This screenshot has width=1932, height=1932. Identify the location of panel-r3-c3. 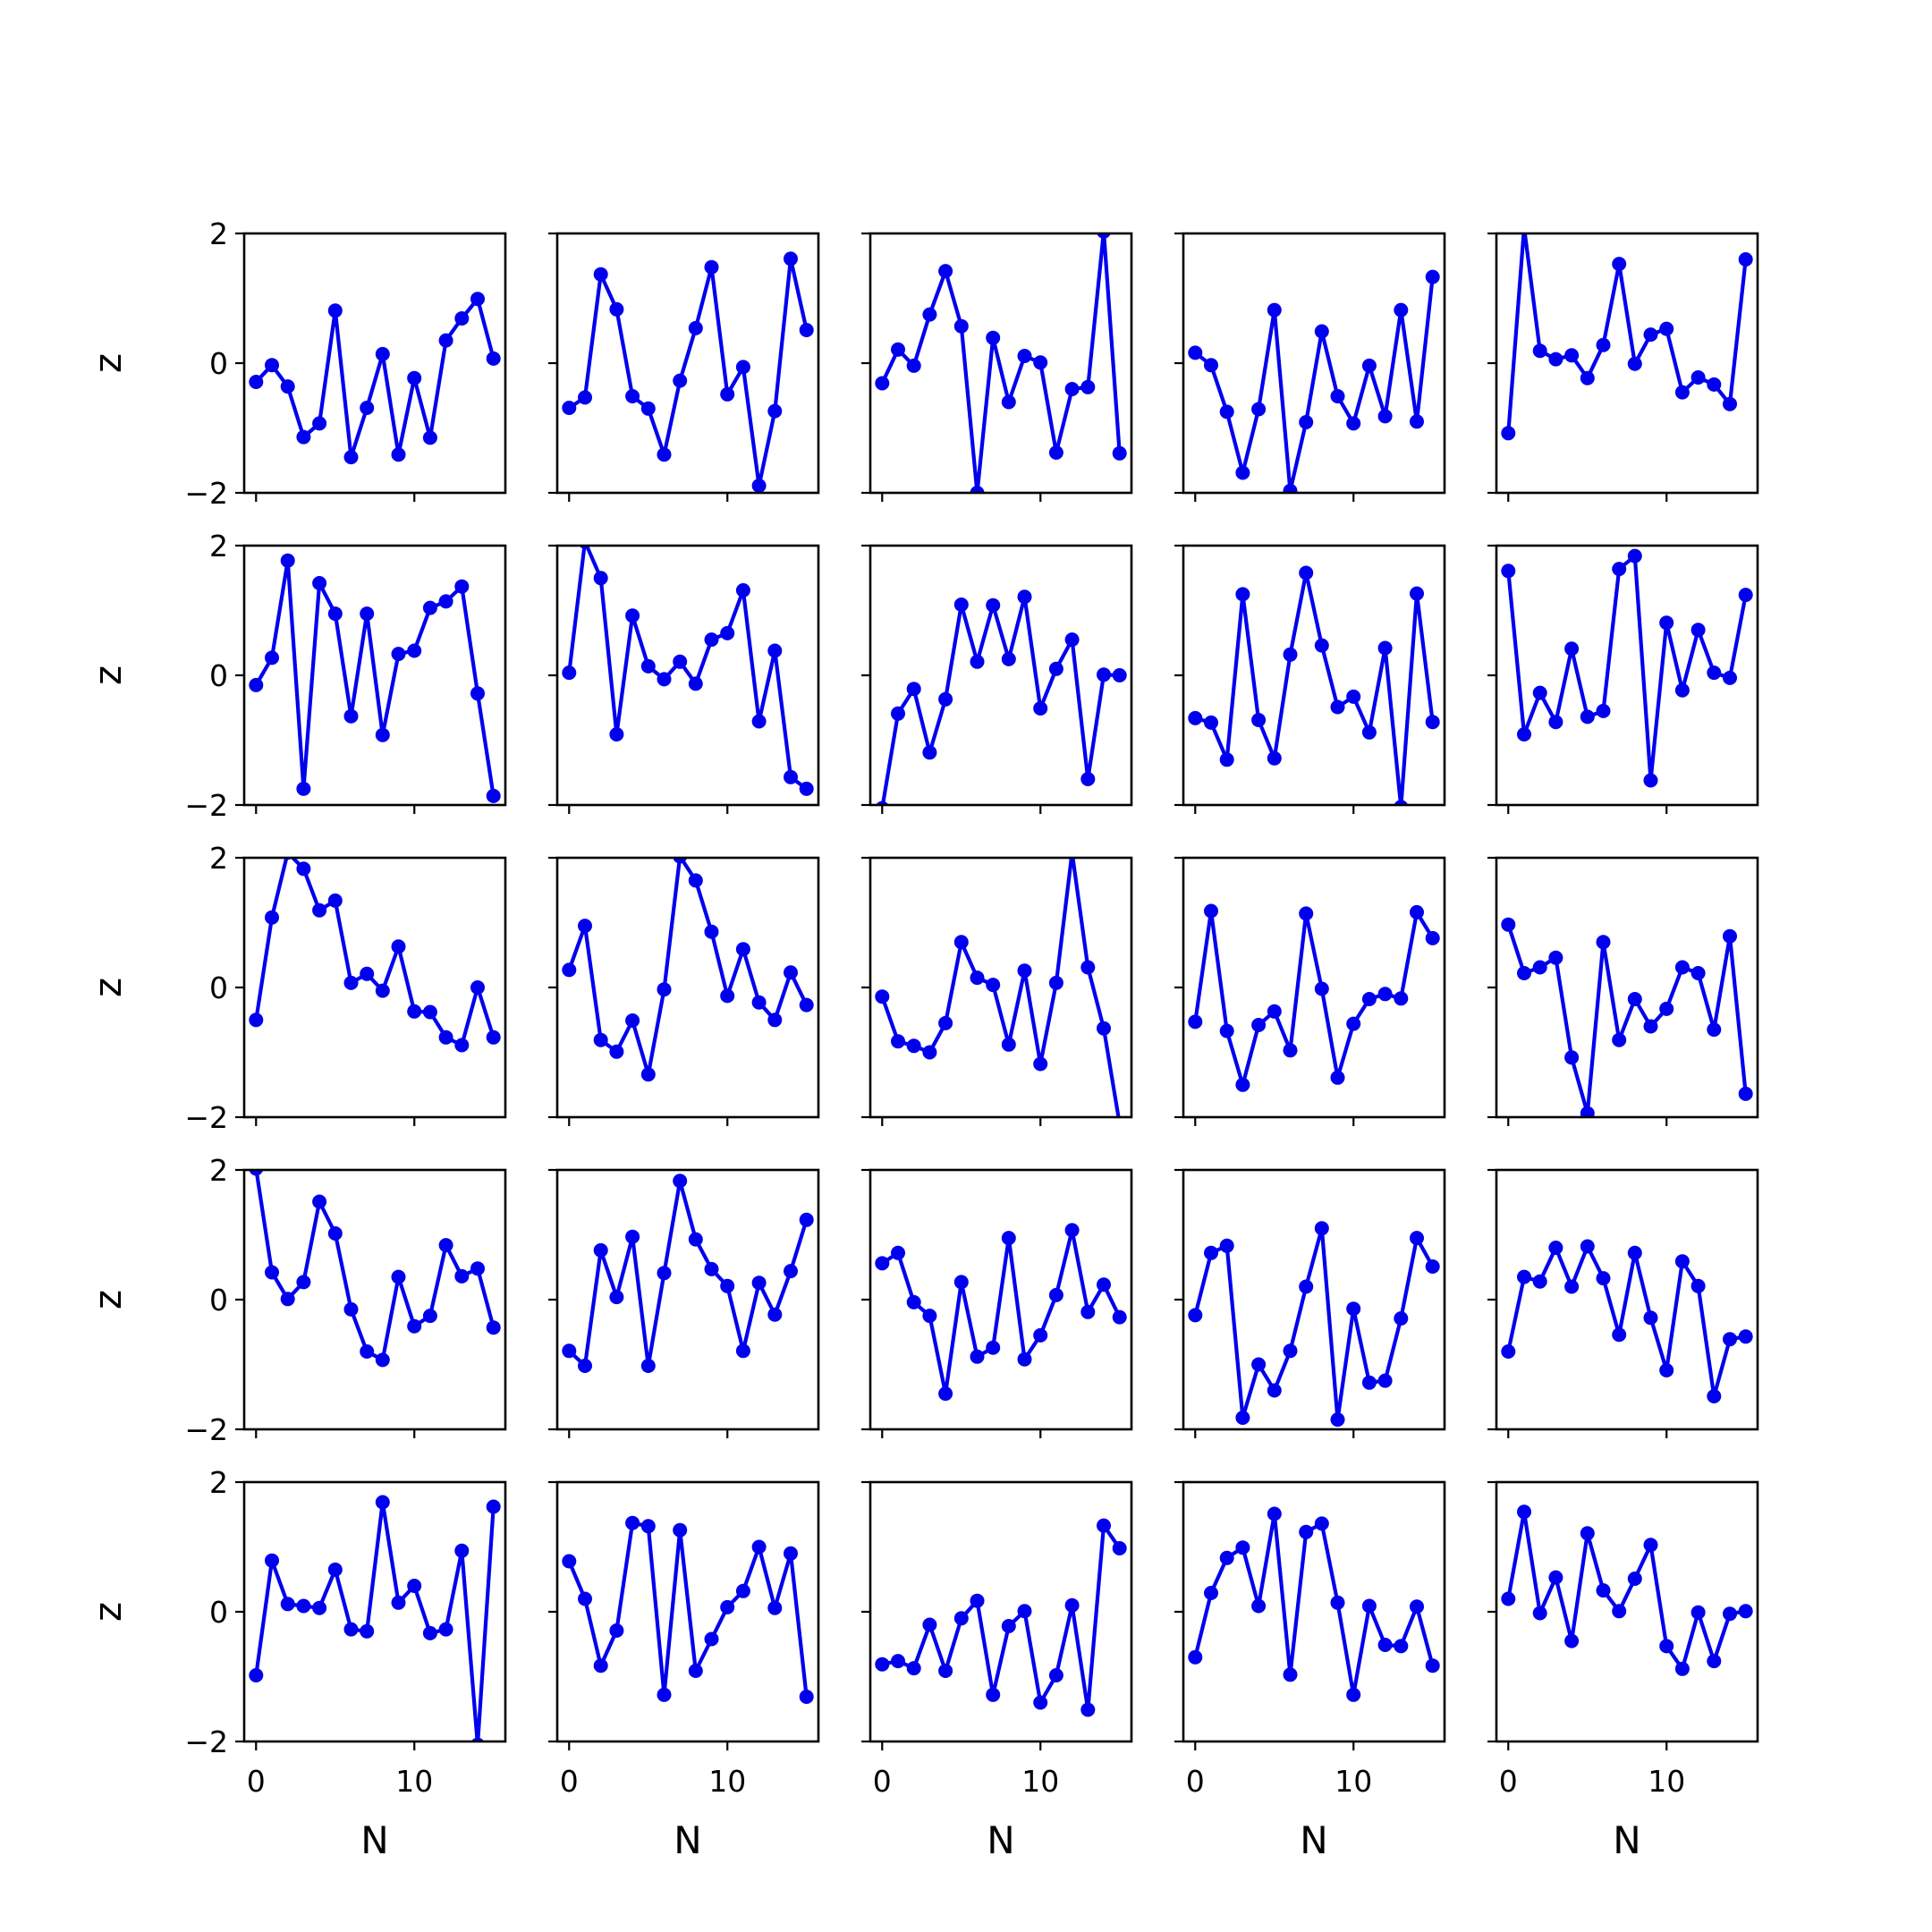
(997, 991).